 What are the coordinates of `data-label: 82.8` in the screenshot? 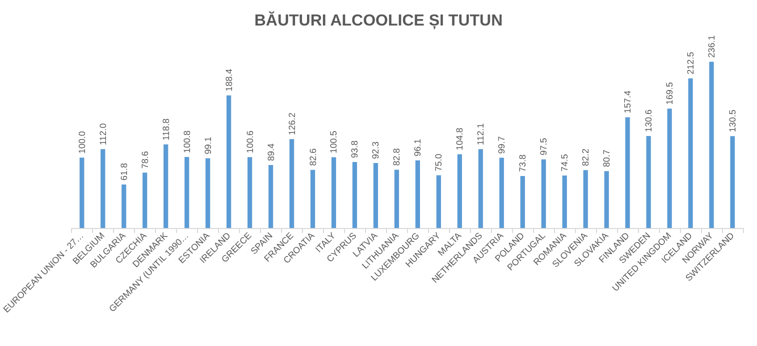 It's located at (397, 157).